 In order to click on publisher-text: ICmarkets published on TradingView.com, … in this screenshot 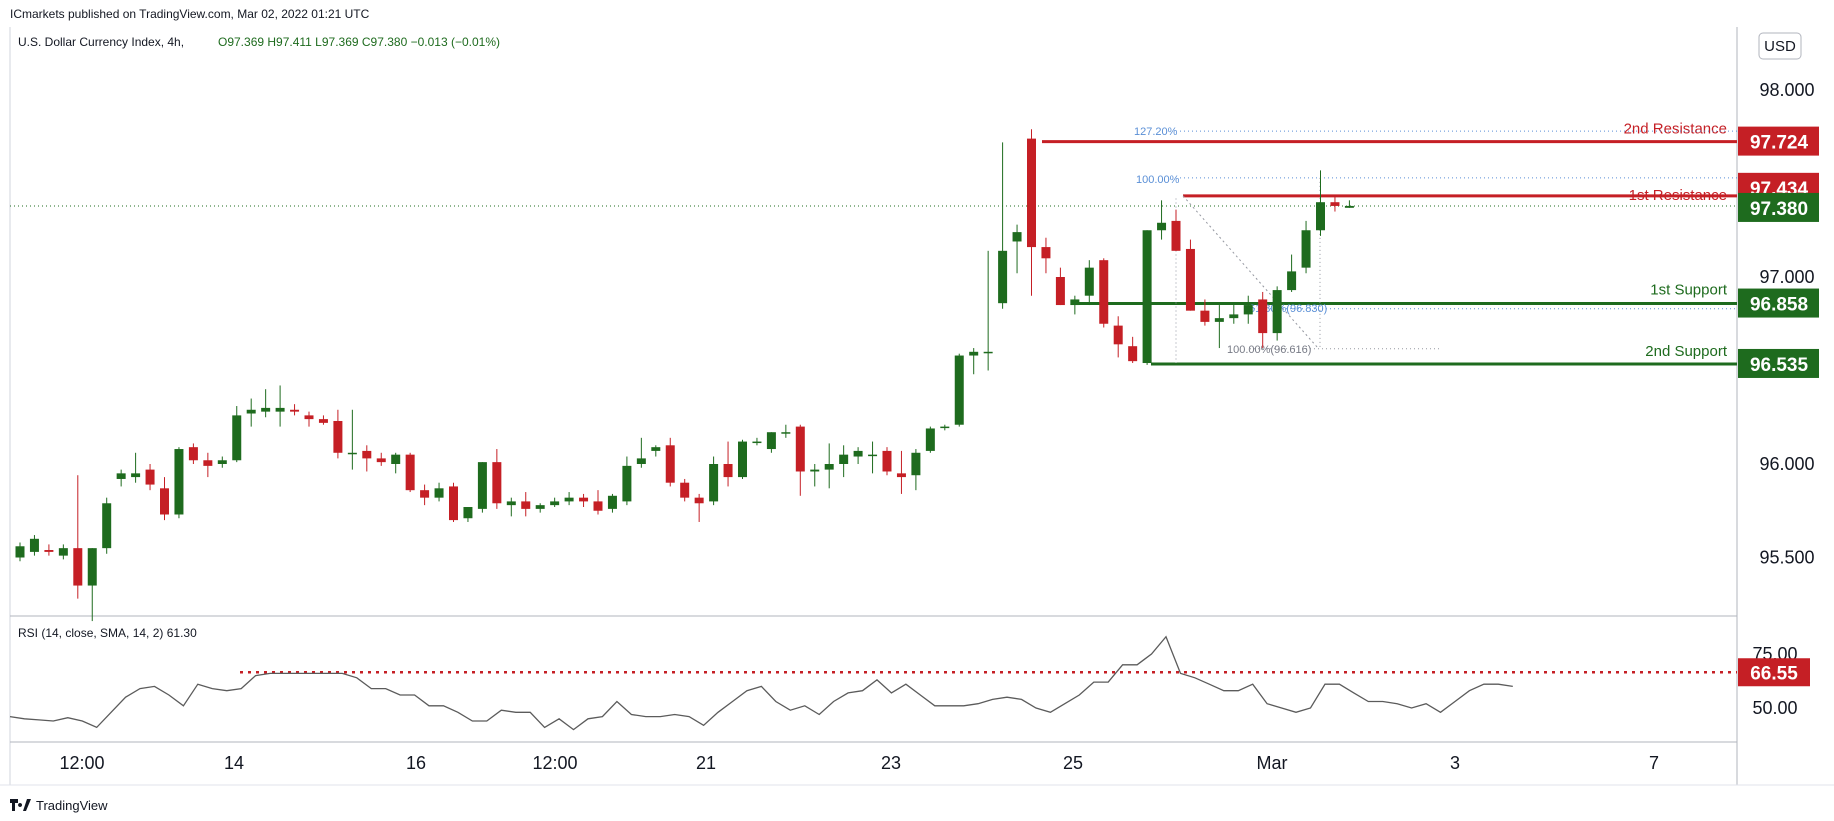, I will do `click(190, 14)`.